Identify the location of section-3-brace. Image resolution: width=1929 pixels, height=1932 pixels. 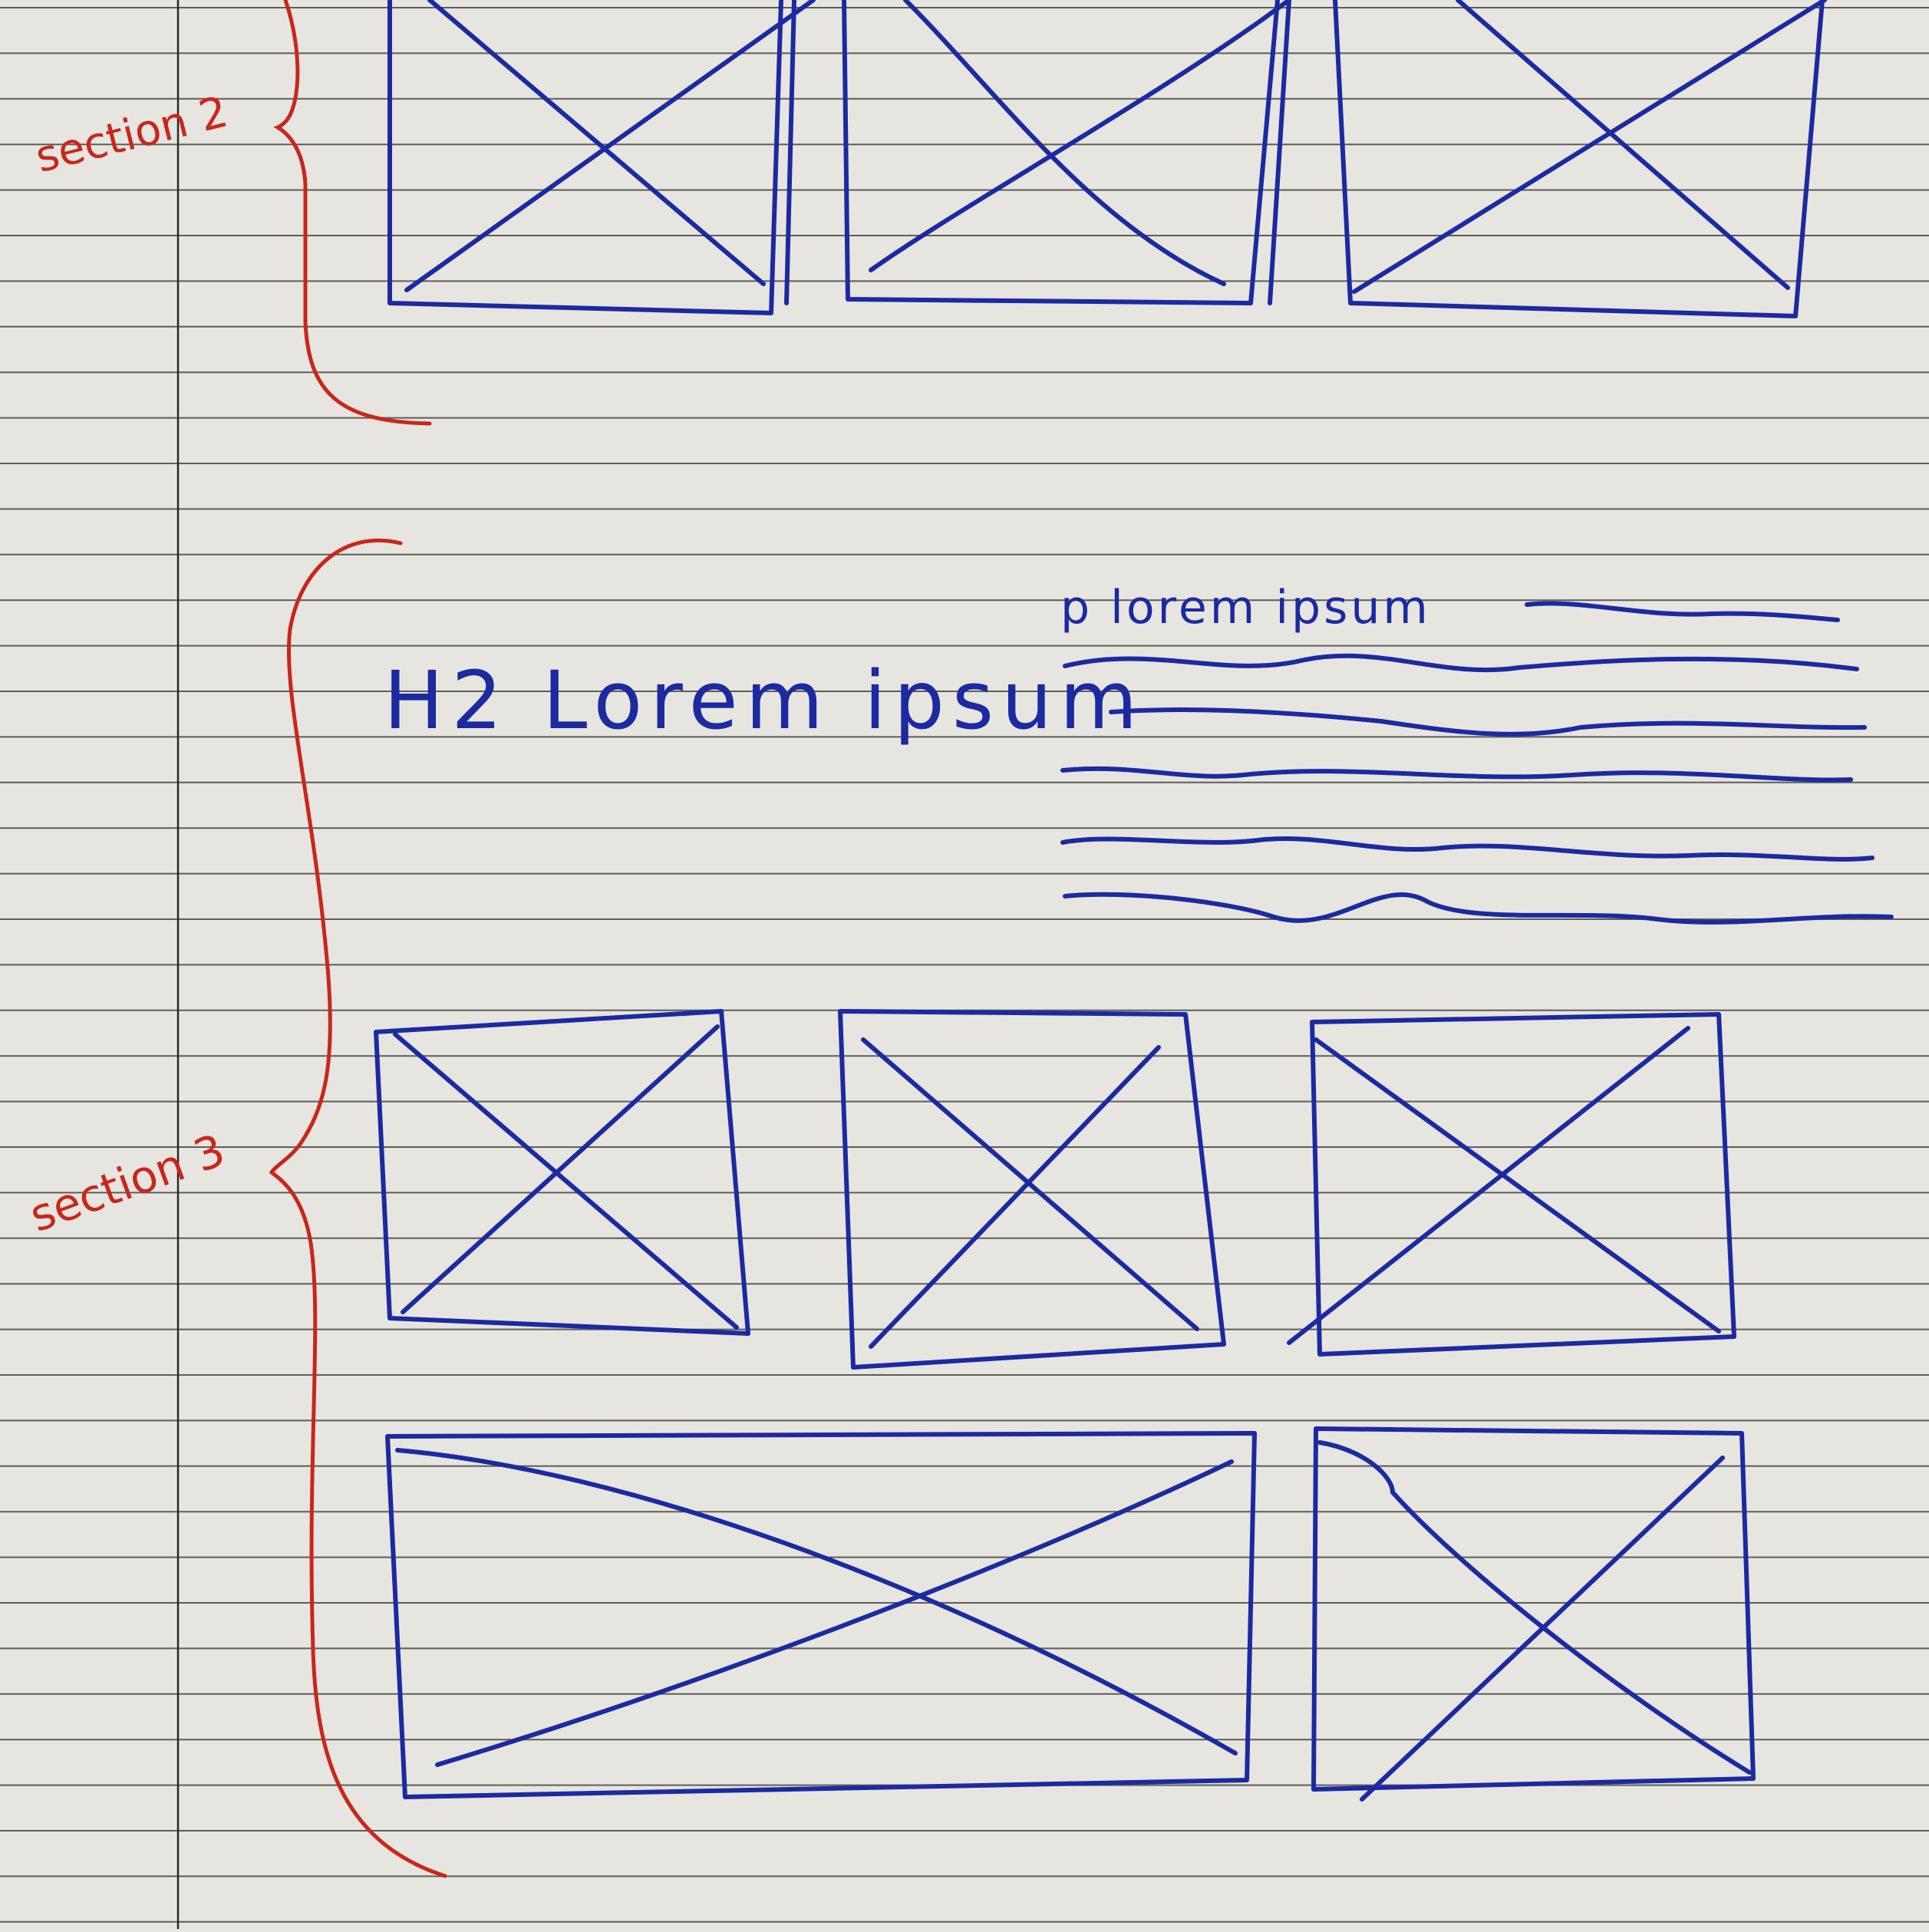
(358, 1208).